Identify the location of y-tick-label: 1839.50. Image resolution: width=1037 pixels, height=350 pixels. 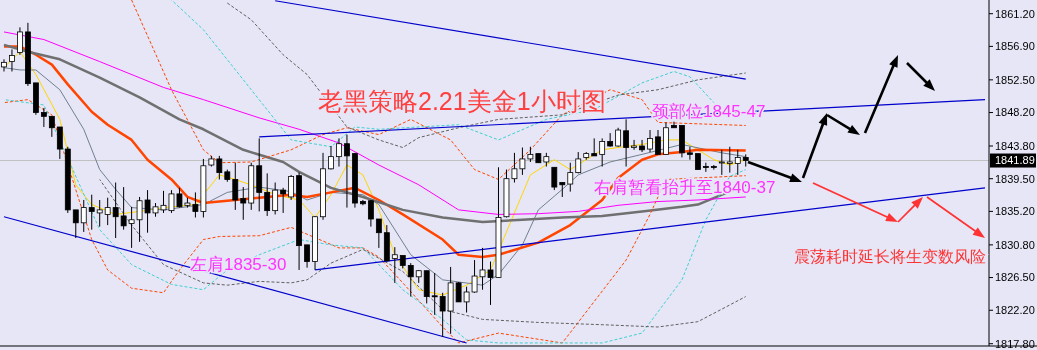
(1015, 178).